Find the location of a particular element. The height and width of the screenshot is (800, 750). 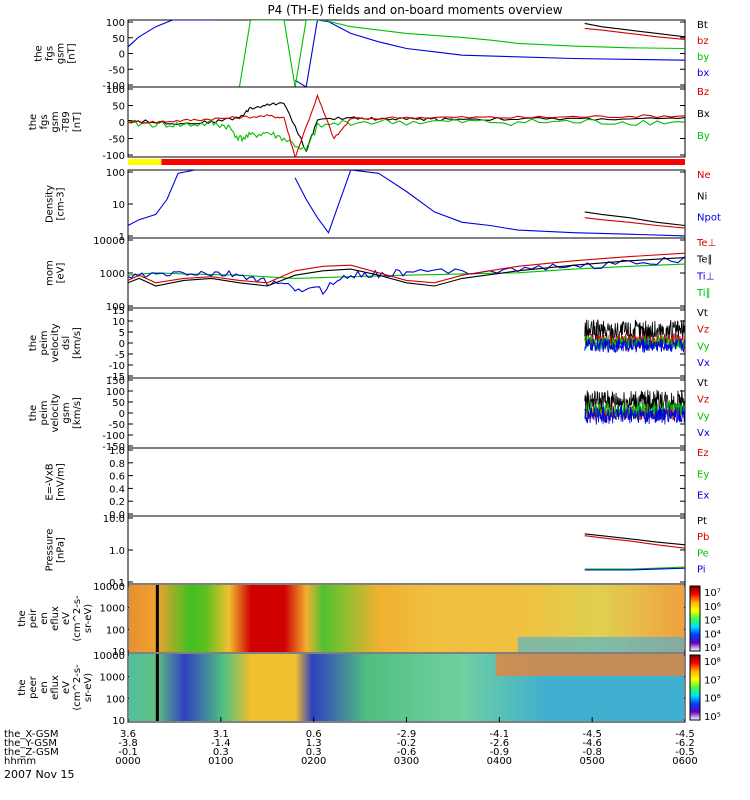

x-axis-value: 0300 is located at coordinates (406, 761).